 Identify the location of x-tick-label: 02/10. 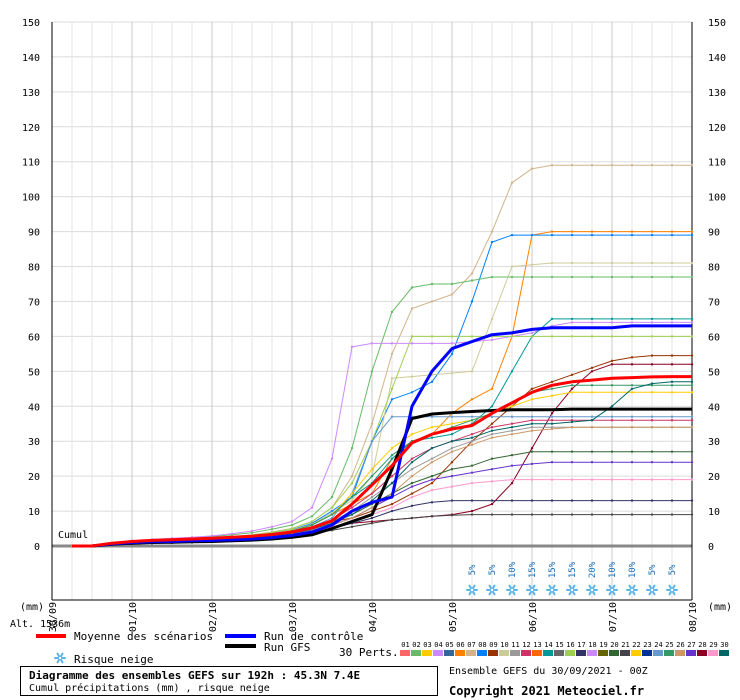
(213, 617).